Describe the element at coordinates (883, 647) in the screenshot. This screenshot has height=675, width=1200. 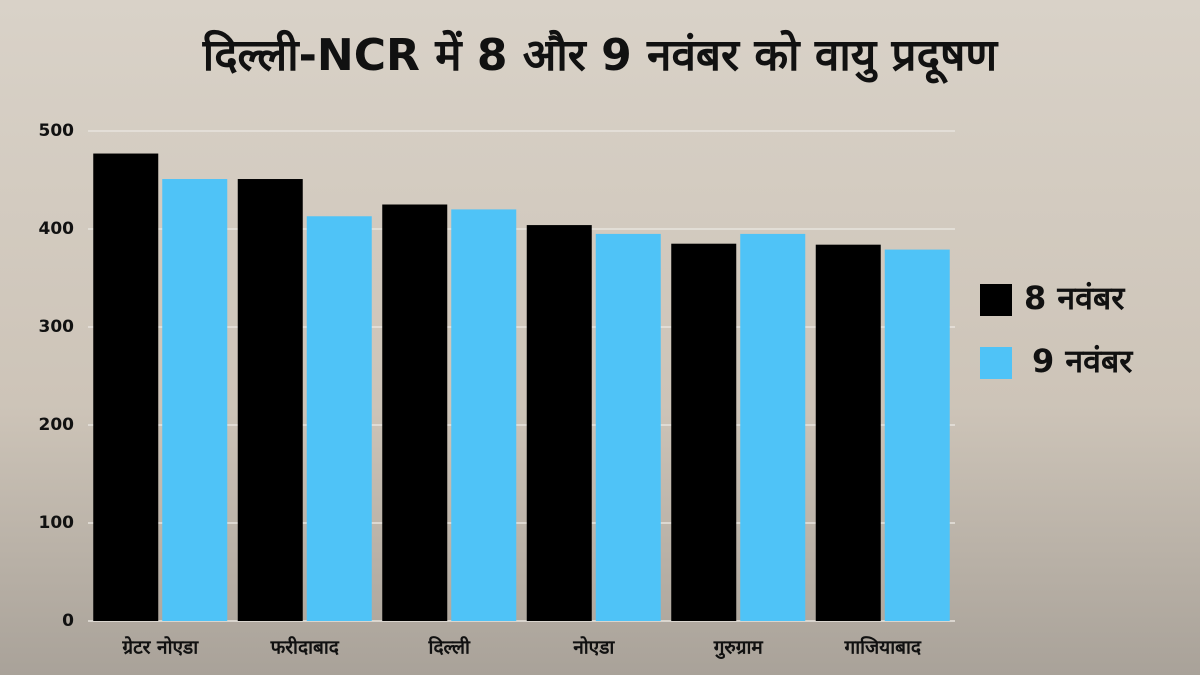
I see `x-tick-label: गाजियाबाद` at that location.